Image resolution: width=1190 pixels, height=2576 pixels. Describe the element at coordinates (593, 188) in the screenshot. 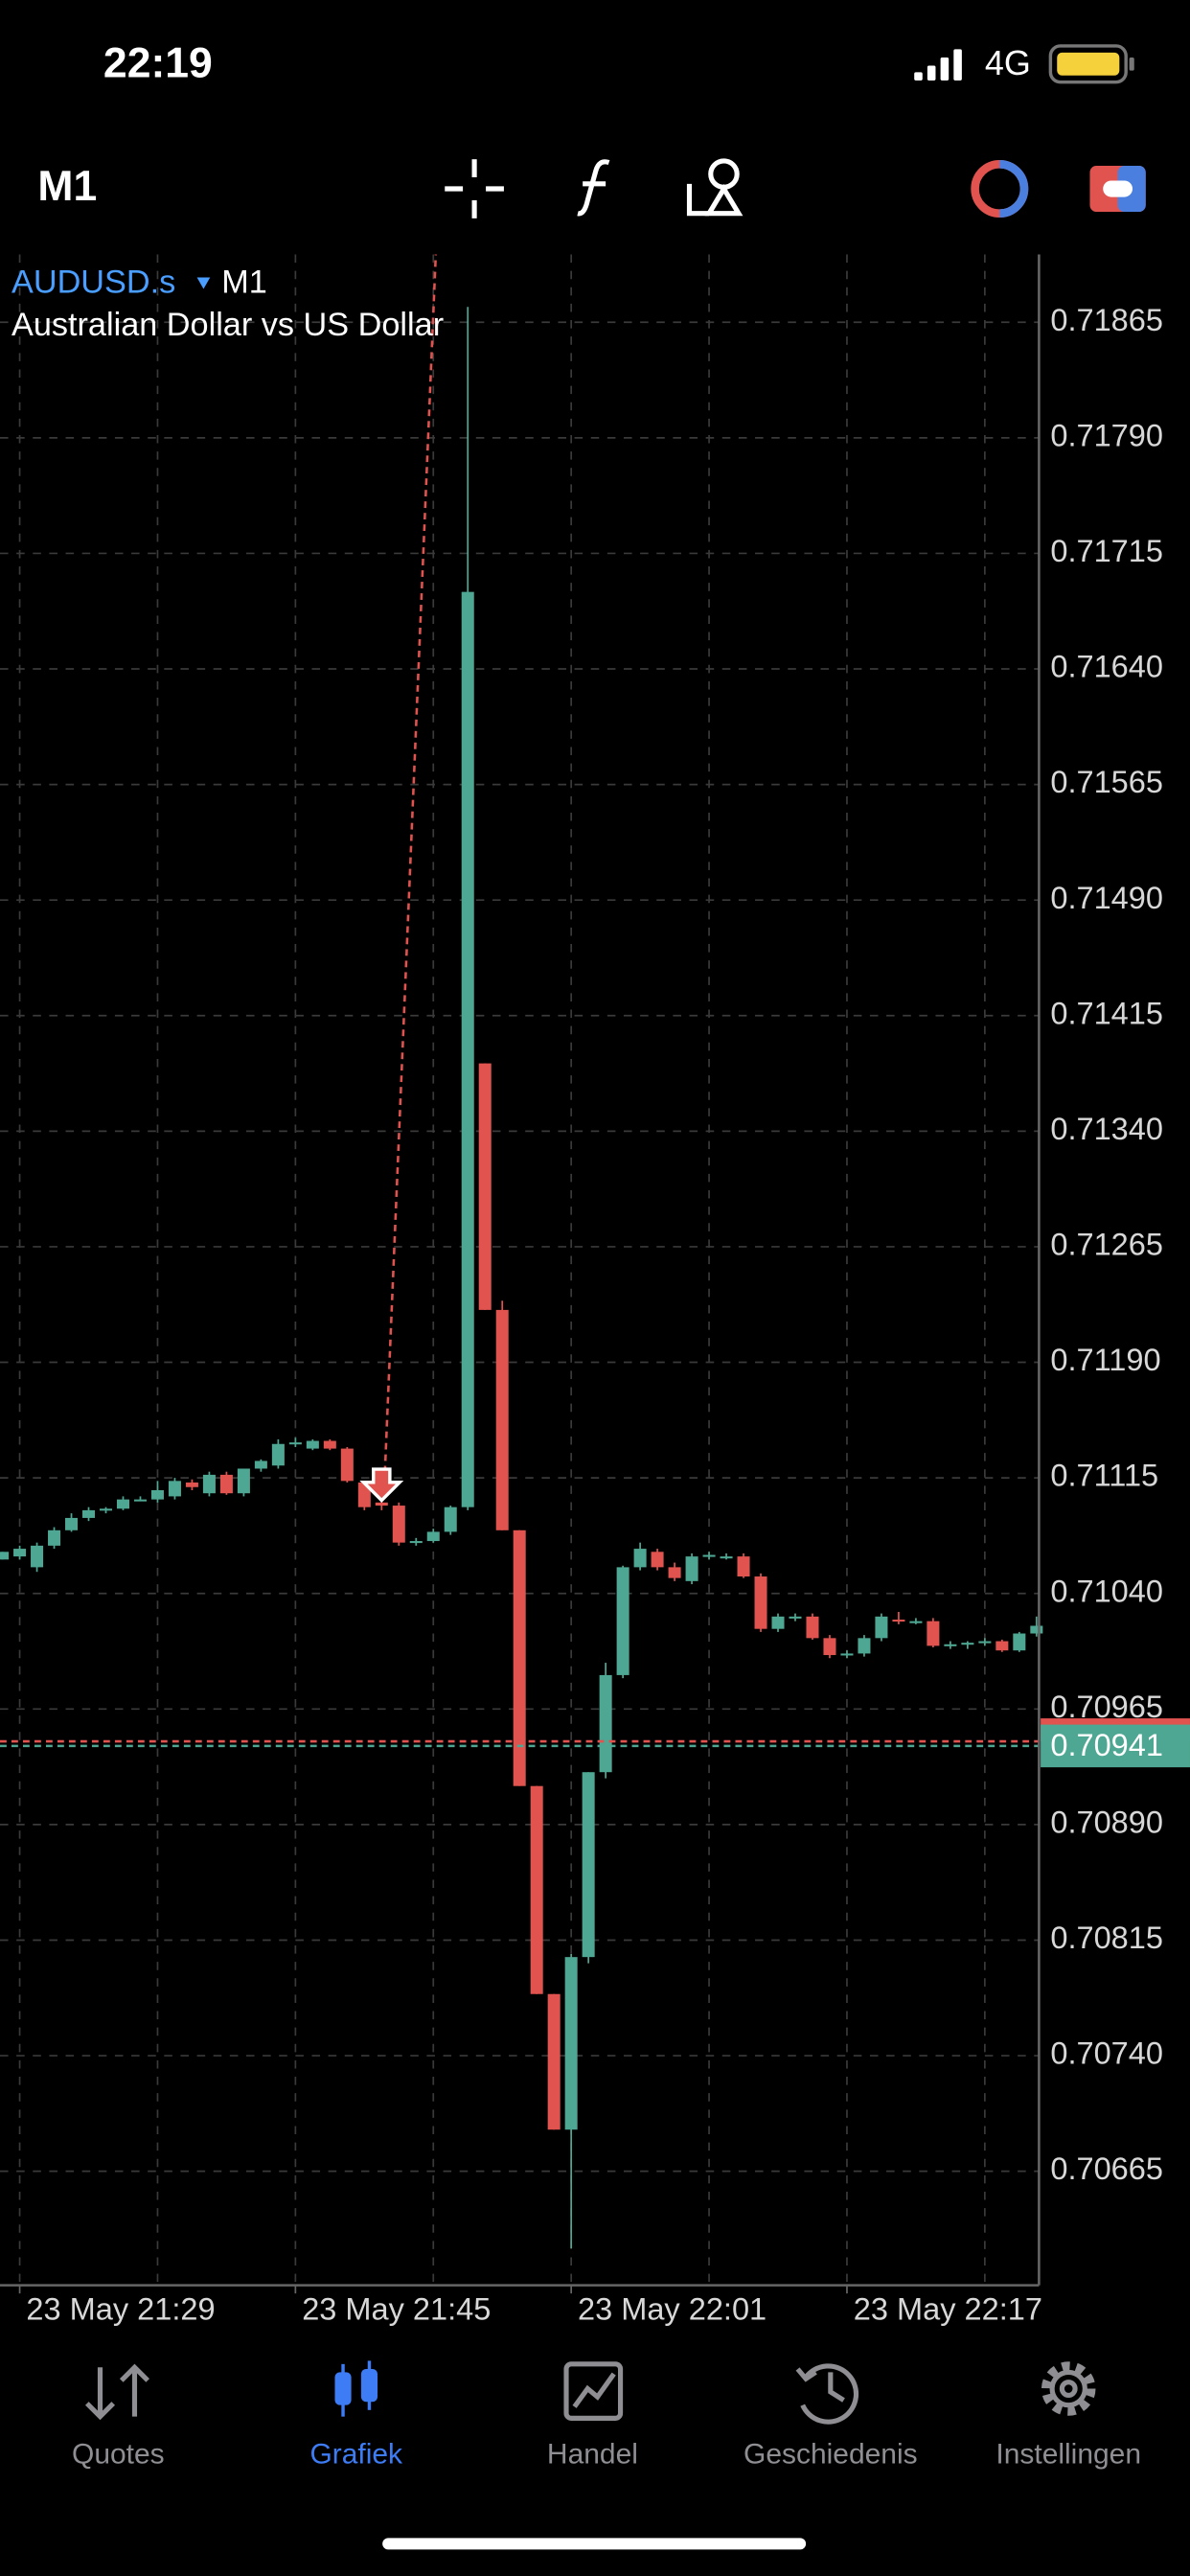

I see `indicators-button` at that location.